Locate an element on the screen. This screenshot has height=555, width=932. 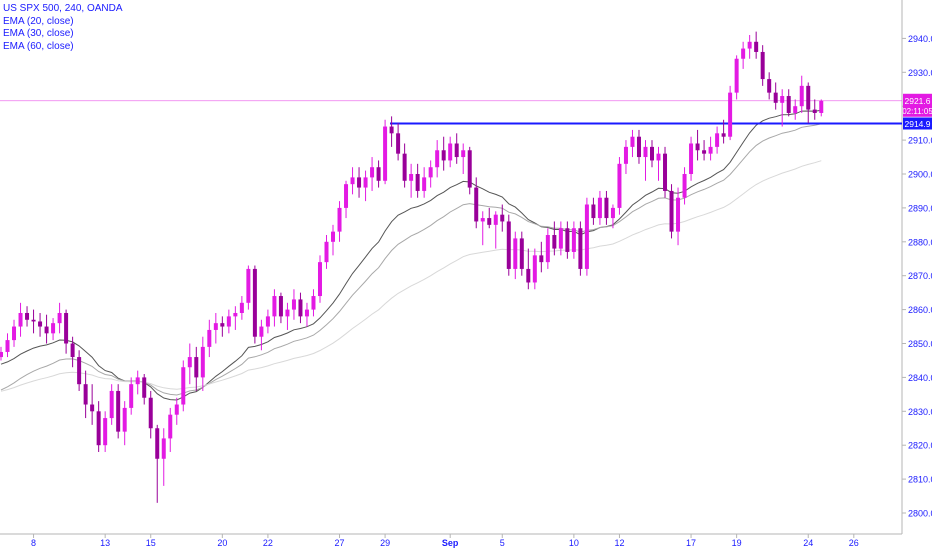
y-tick-label: 2800.0 is located at coordinates (920, 514).